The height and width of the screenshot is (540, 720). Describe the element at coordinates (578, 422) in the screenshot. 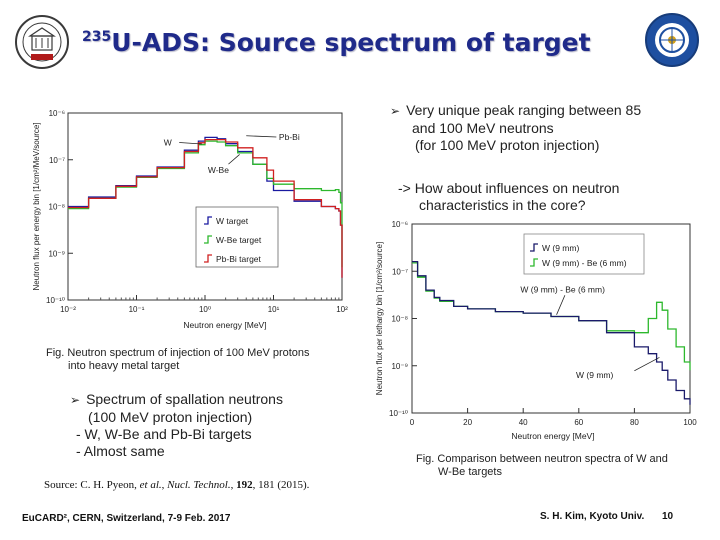

I see `x-tick-label: 60` at that location.